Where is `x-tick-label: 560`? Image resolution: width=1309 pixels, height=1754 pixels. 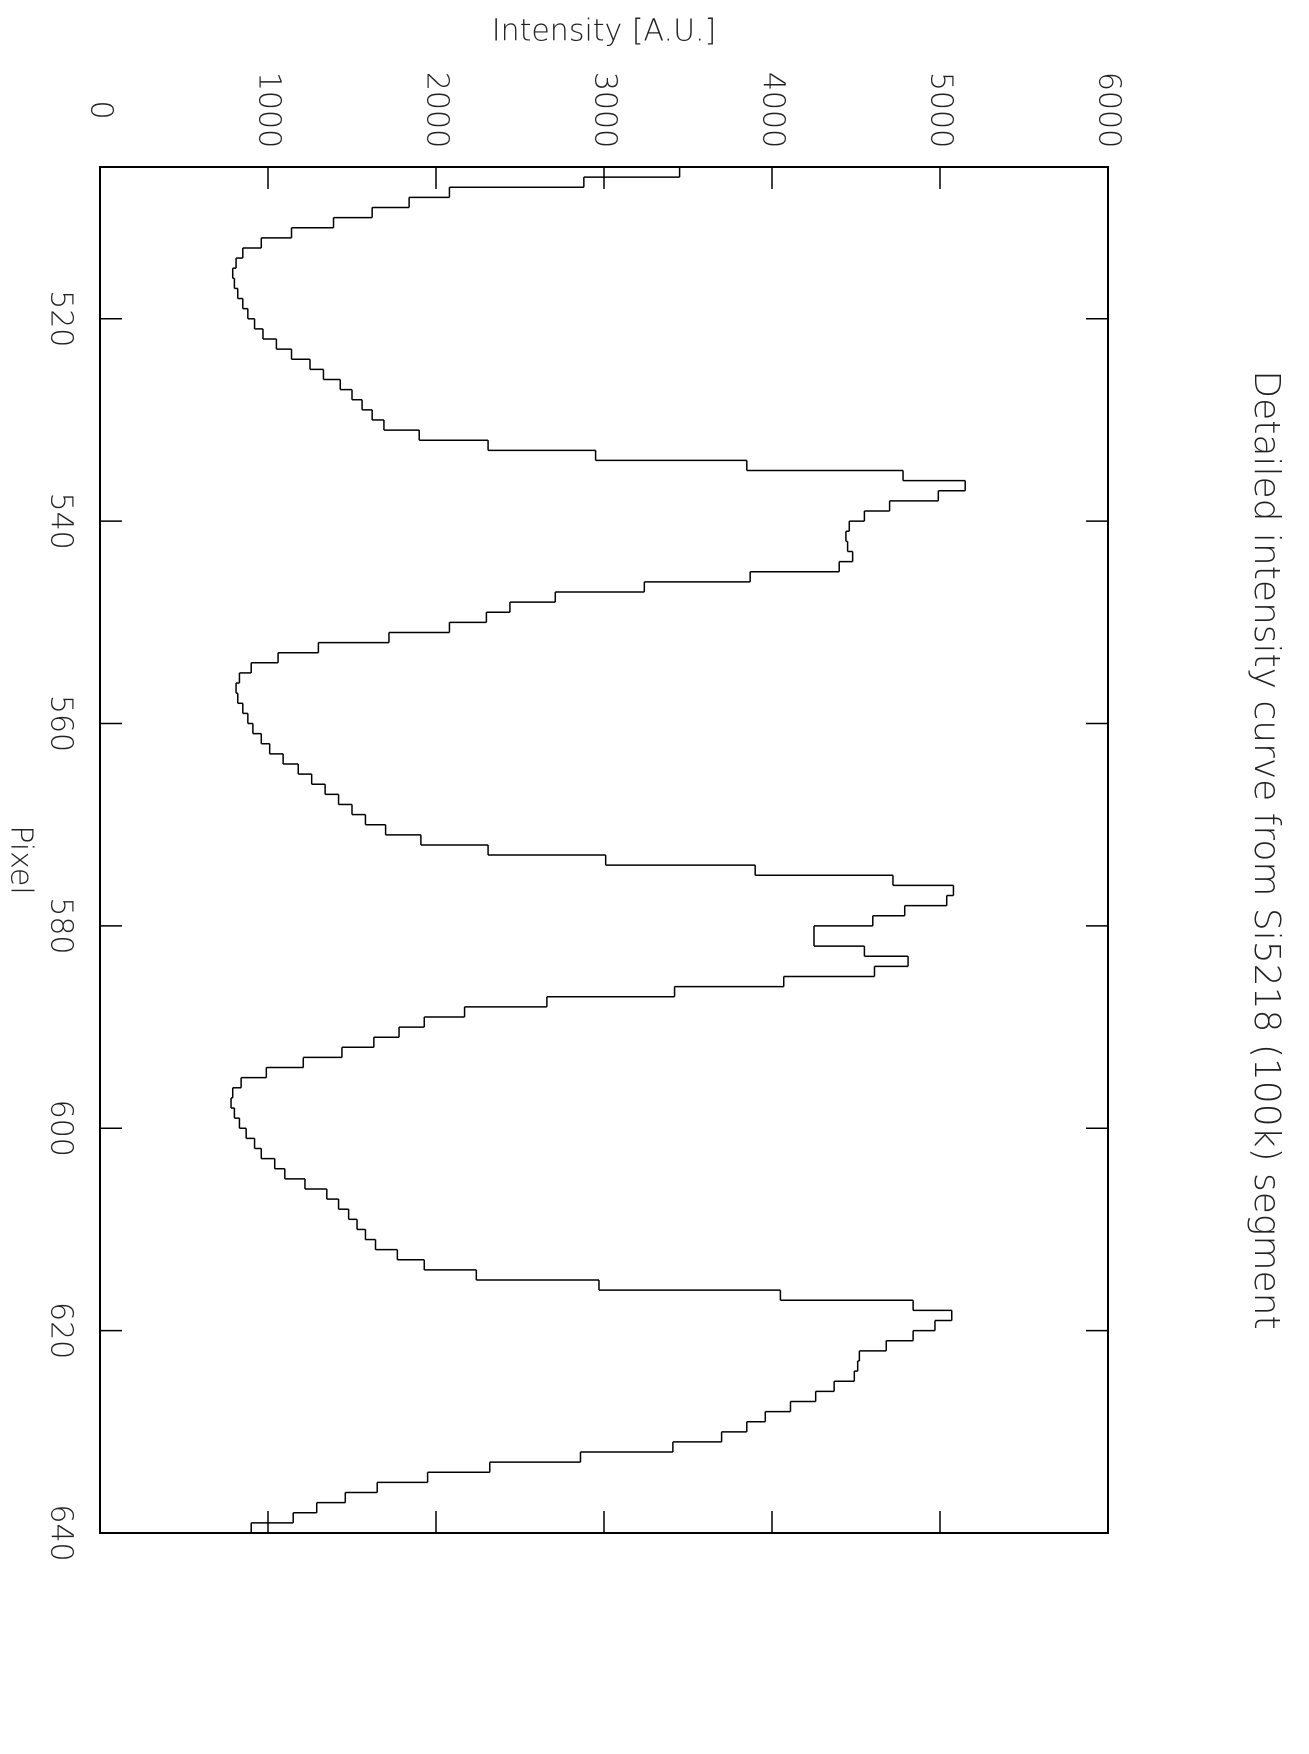 x-tick-label: 560 is located at coordinates (61, 723).